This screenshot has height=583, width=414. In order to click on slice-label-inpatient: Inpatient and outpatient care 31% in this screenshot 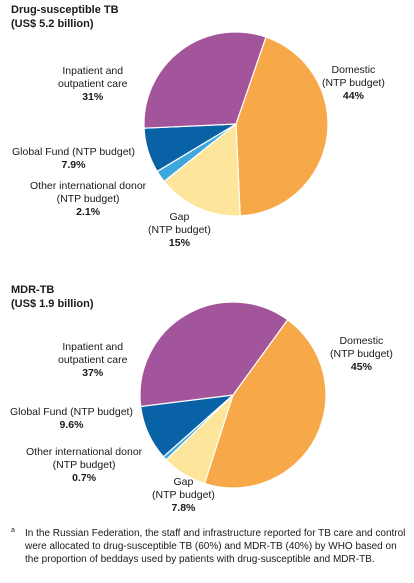, I will do `click(92, 84)`.